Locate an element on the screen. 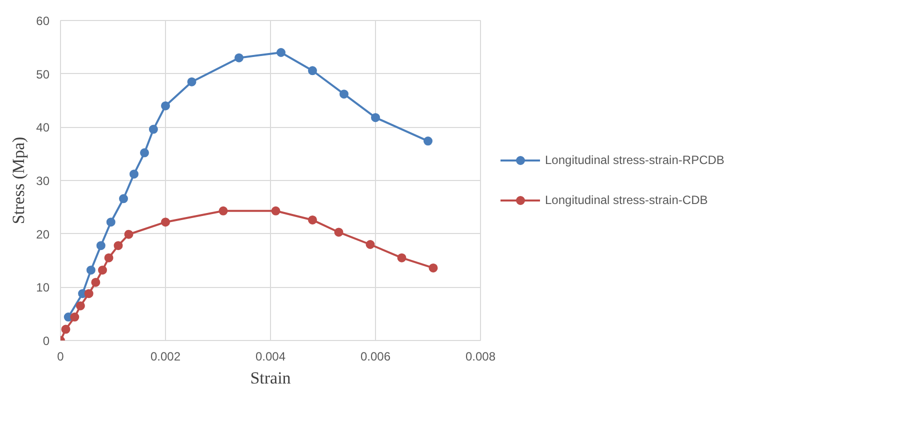 This screenshot has width=918, height=426. legend-label: Longitudinal stress-strain-CDB is located at coordinates (626, 200).